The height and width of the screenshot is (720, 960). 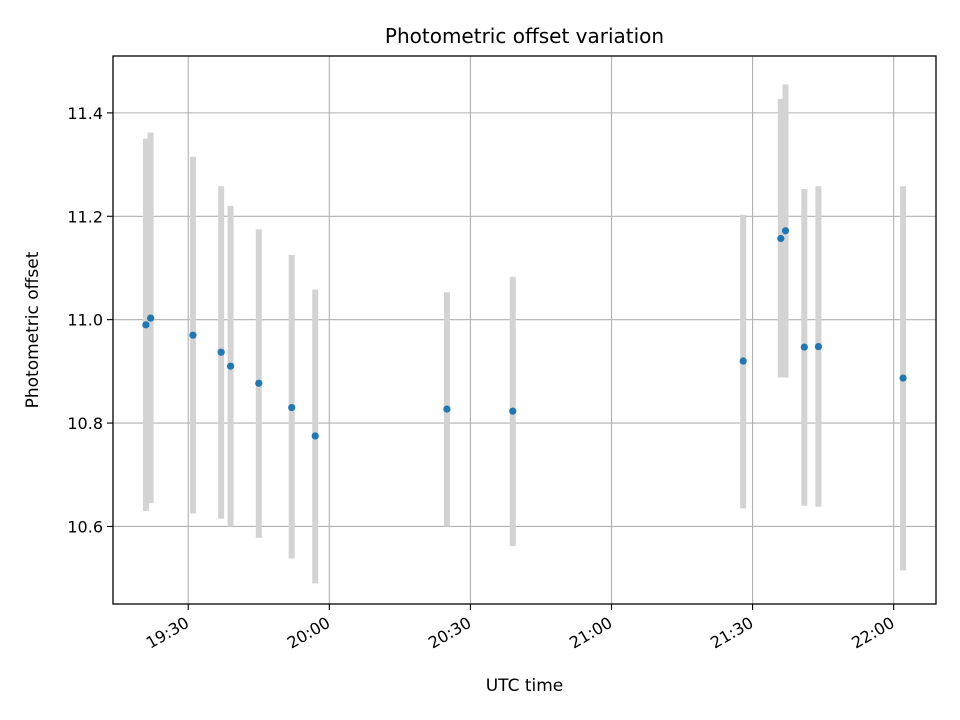 What do you see at coordinates (33, 329) in the screenshot?
I see `y-axis-label: Photometric offset` at bounding box center [33, 329].